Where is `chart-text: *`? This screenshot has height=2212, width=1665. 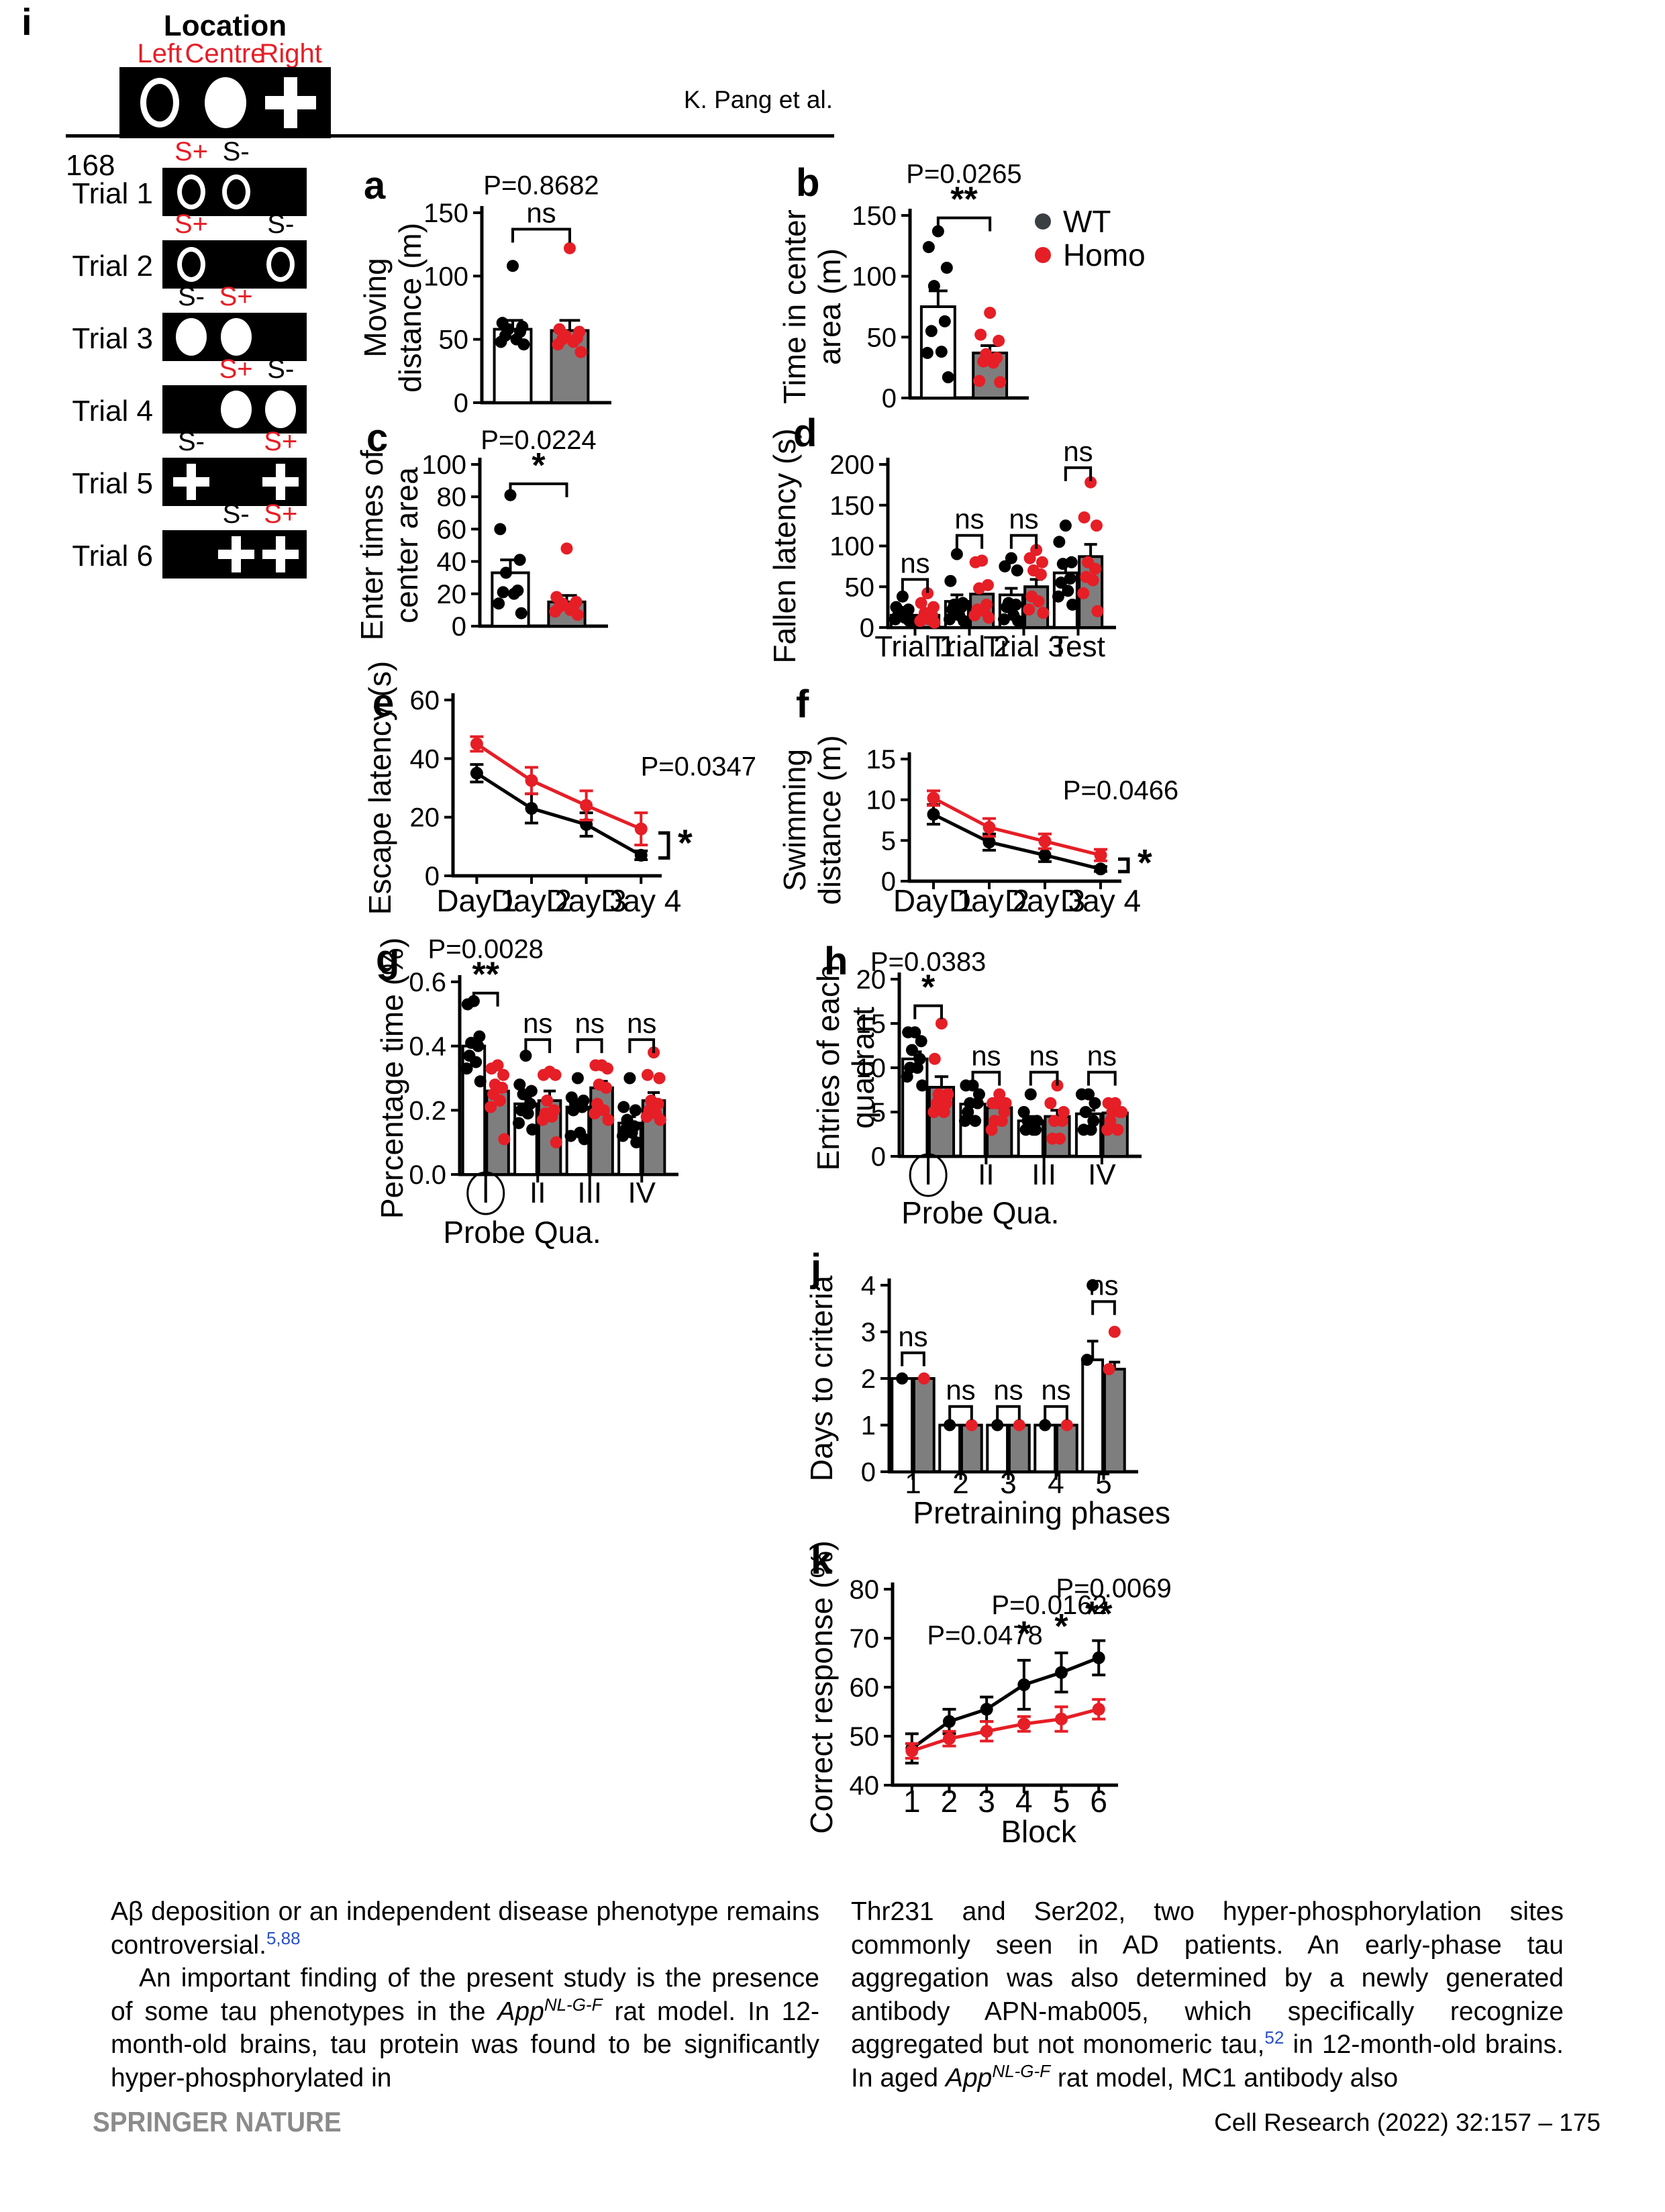 chart-text: * is located at coordinates (1145, 862).